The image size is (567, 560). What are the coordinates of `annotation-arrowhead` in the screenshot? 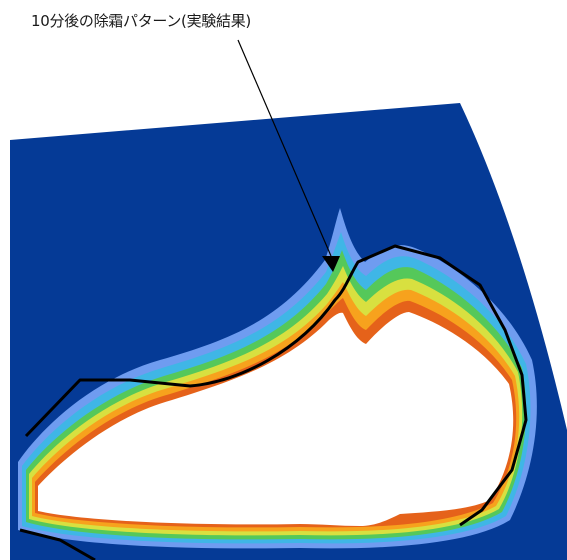 It's located at (331, 264).